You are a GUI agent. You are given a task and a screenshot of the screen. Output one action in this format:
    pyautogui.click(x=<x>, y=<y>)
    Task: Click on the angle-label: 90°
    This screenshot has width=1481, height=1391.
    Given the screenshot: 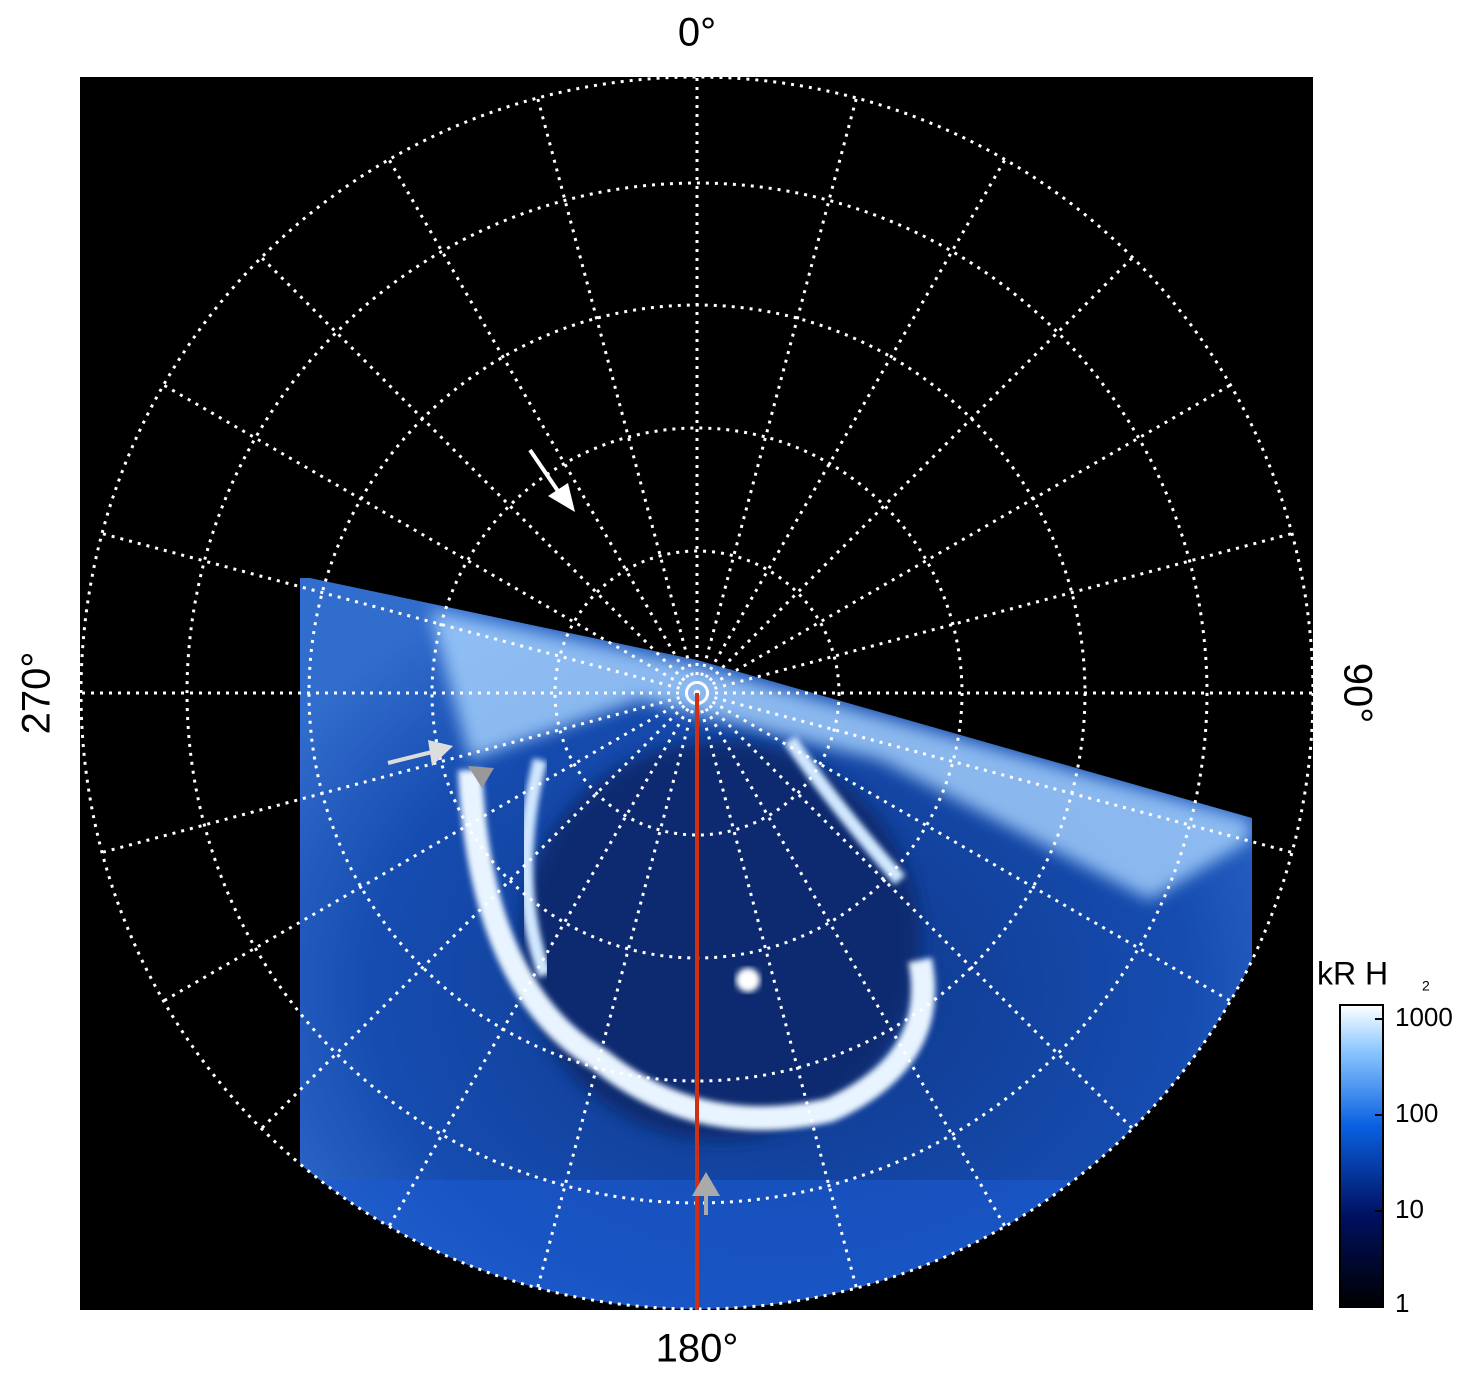 What is the action you would take?
    pyautogui.click(x=1357, y=693)
    